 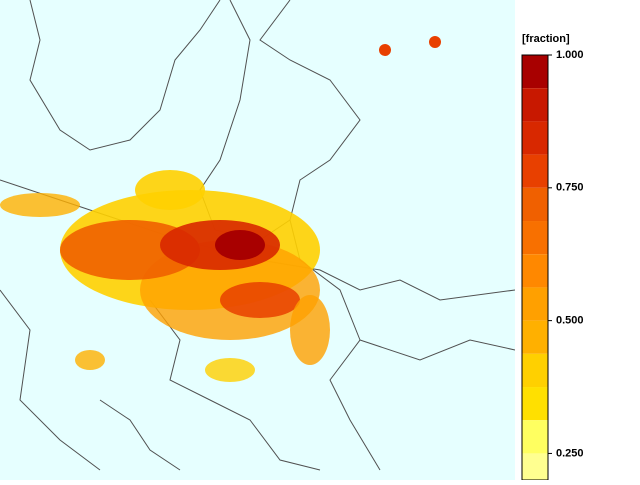 I want to click on colorbar-tick-label: 1.000, so click(x=570, y=55).